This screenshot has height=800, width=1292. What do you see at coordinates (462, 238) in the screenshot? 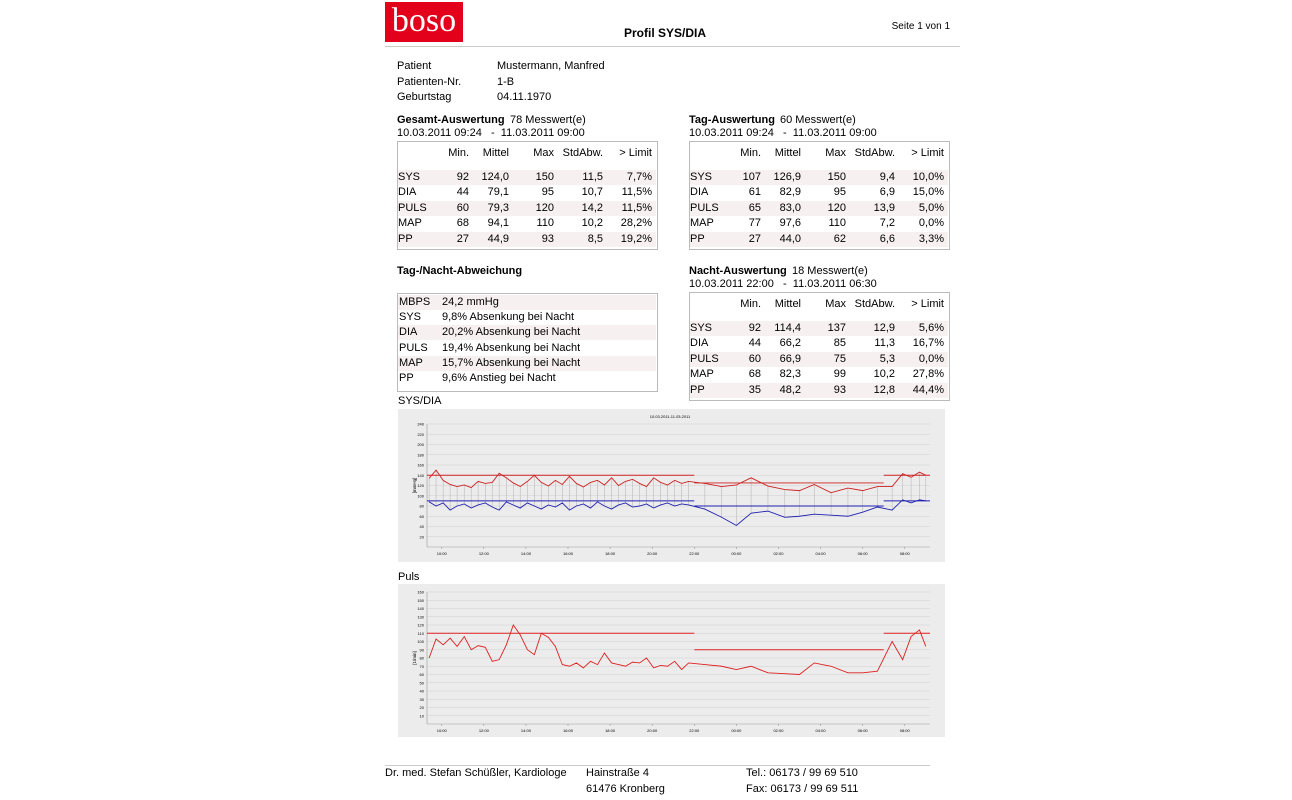
I see `table-cell: 27` at bounding box center [462, 238].